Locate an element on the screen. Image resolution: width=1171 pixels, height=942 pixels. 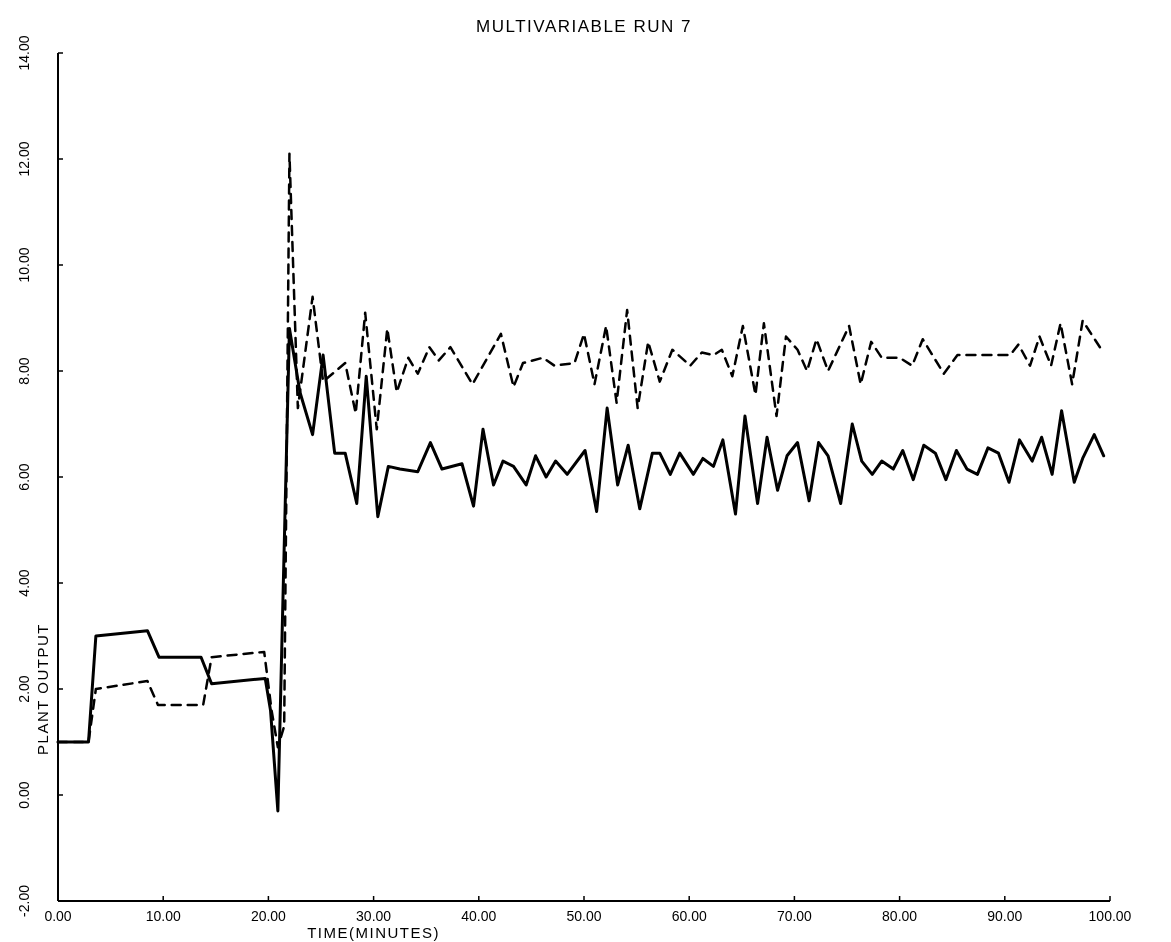
x-tick-label: 100.00 is located at coordinates (1110, 916).